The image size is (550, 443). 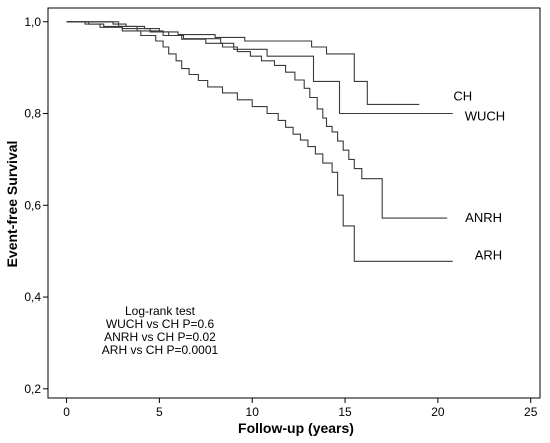 What do you see at coordinates (32, 389) in the screenshot?
I see `y-tick-label: 0,2` at bounding box center [32, 389].